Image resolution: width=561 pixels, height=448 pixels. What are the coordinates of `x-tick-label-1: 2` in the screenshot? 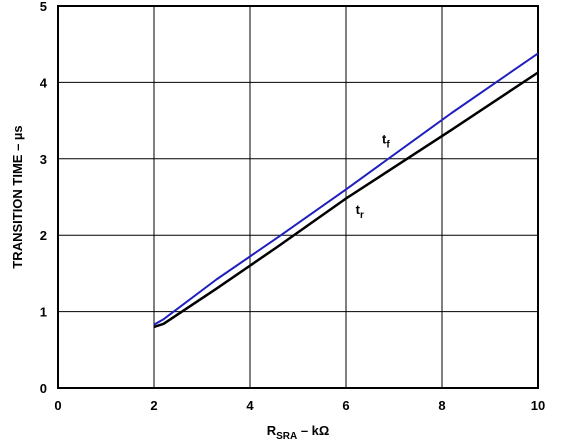 It's located at (153, 405).